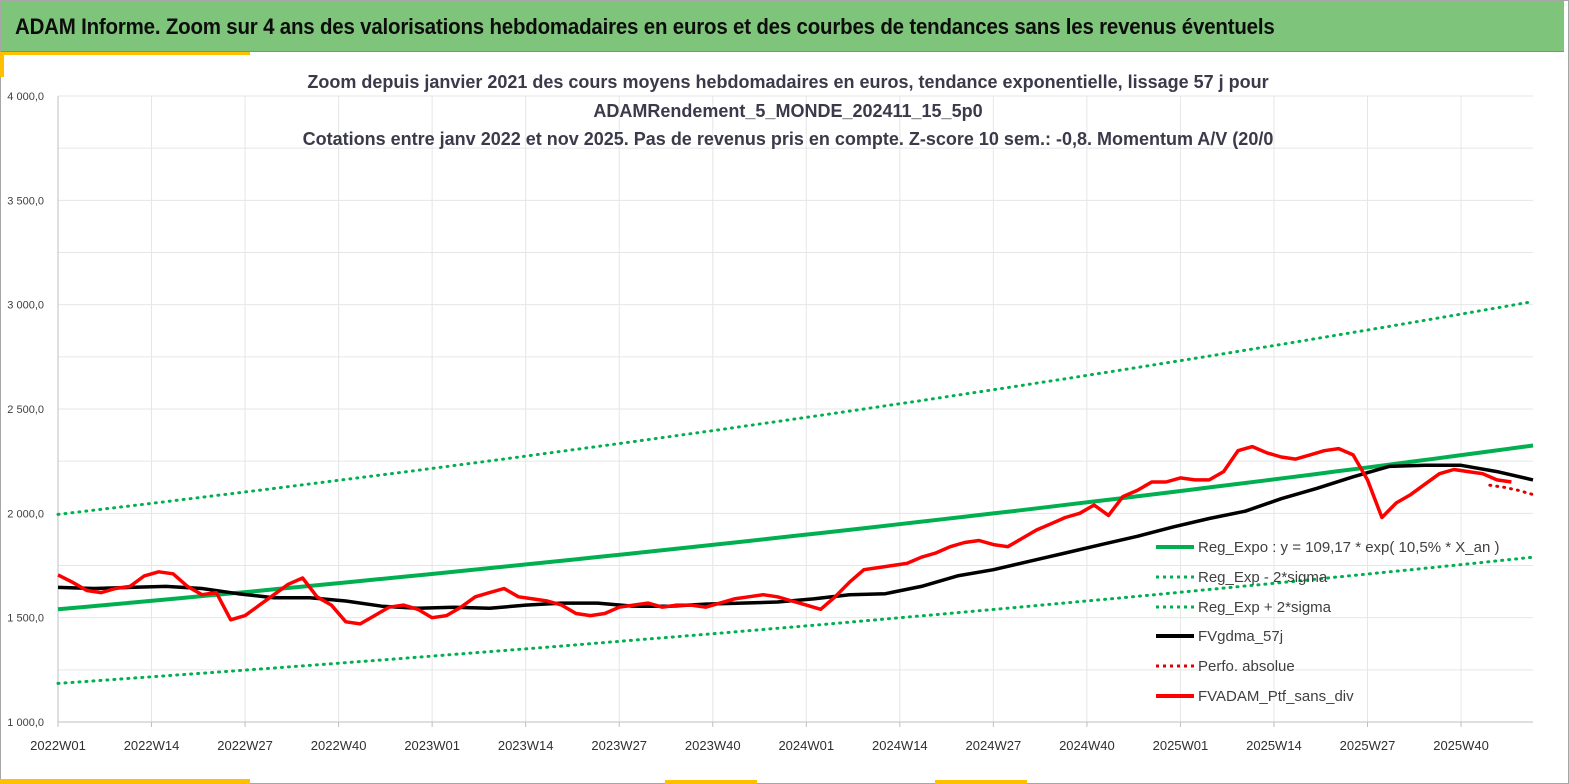 The height and width of the screenshot is (784, 1569). I want to click on gold-accent-left, so click(2, 64).